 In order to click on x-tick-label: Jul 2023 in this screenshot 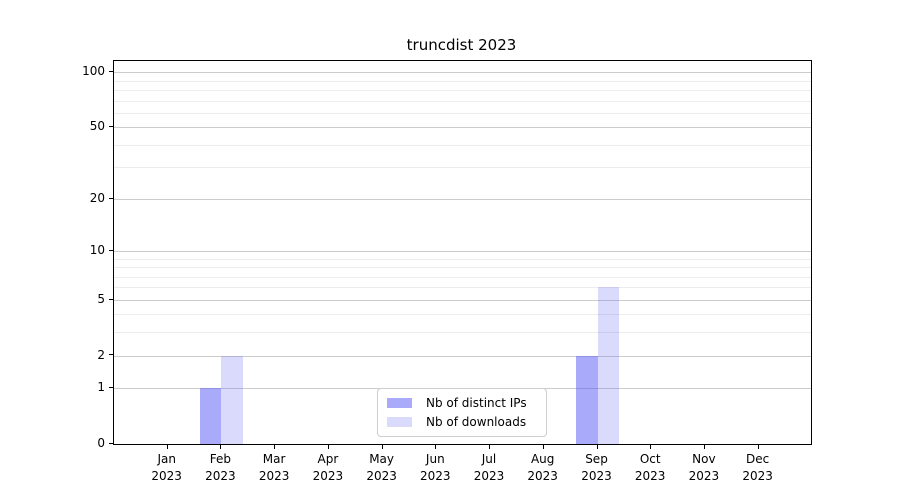, I will do `click(489, 467)`.